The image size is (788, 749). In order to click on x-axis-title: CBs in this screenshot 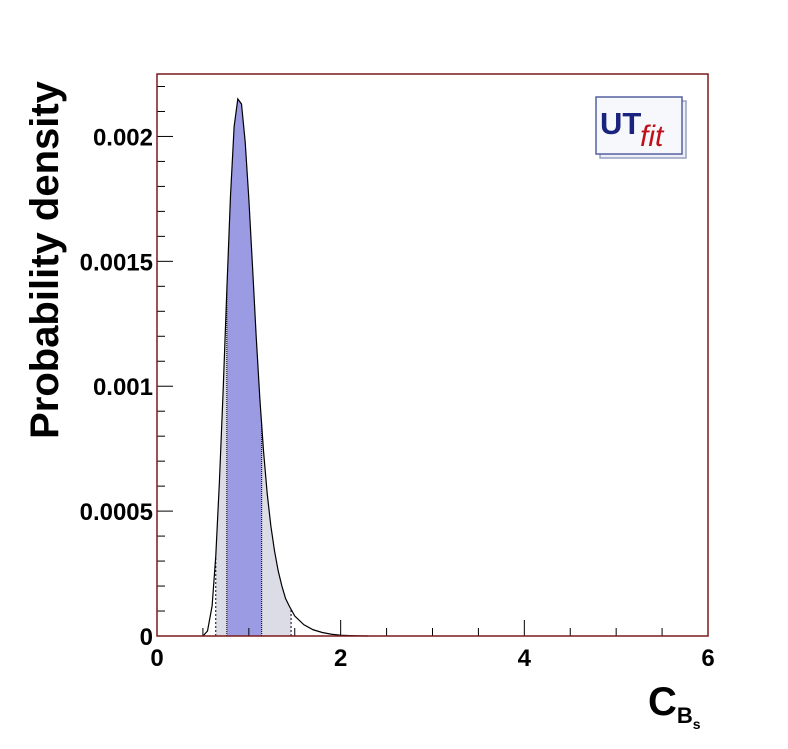, I will do `click(674, 706)`.